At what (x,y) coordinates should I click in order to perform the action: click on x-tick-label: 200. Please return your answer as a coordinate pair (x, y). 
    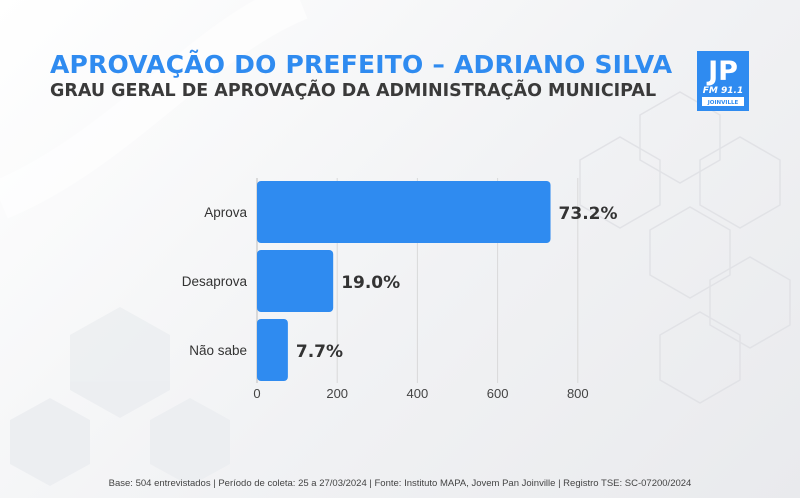
    Looking at the image, I should click on (337, 393).